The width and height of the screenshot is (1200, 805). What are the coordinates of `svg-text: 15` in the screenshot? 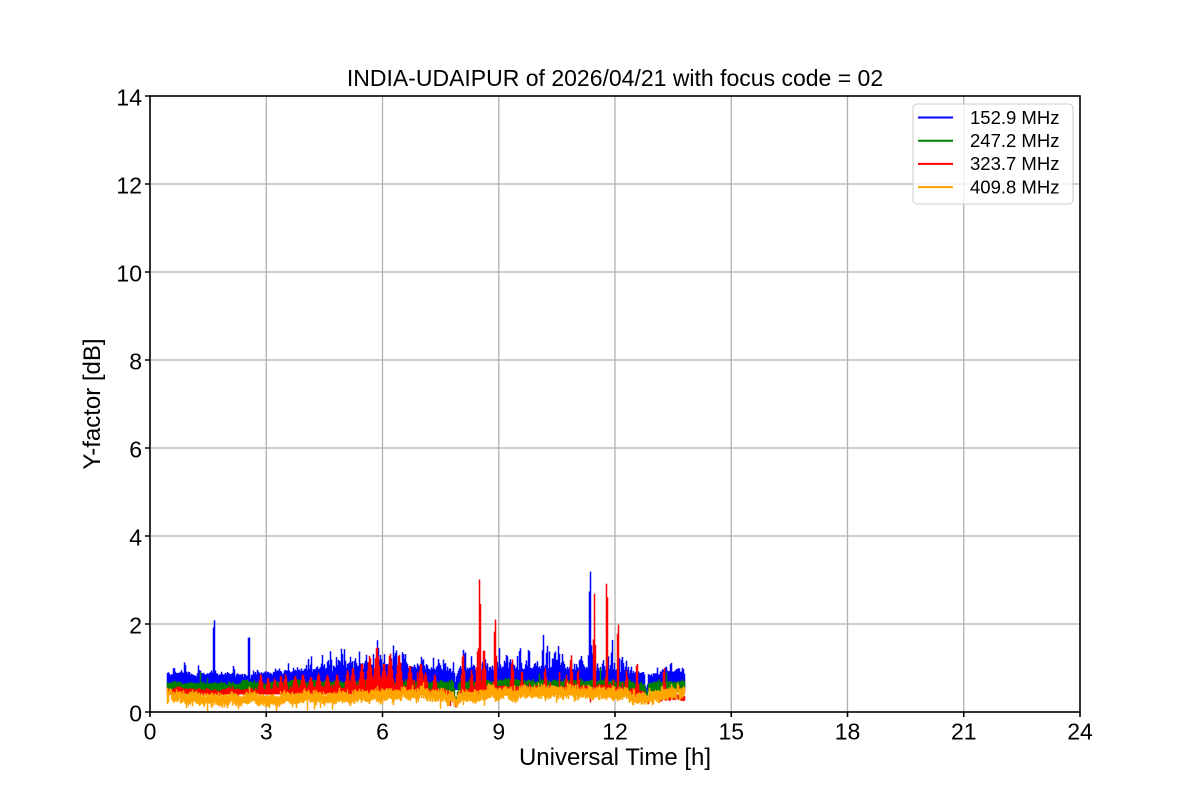 It's located at (731, 732).